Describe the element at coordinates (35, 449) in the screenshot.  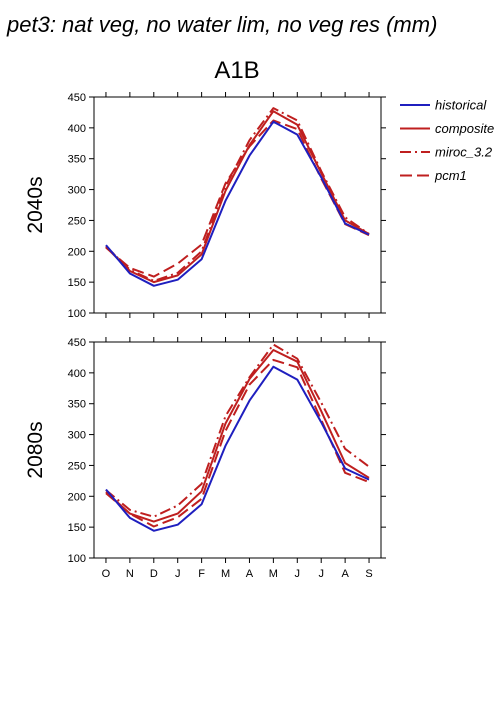
I see `row-label-2080s: 2080s` at that location.